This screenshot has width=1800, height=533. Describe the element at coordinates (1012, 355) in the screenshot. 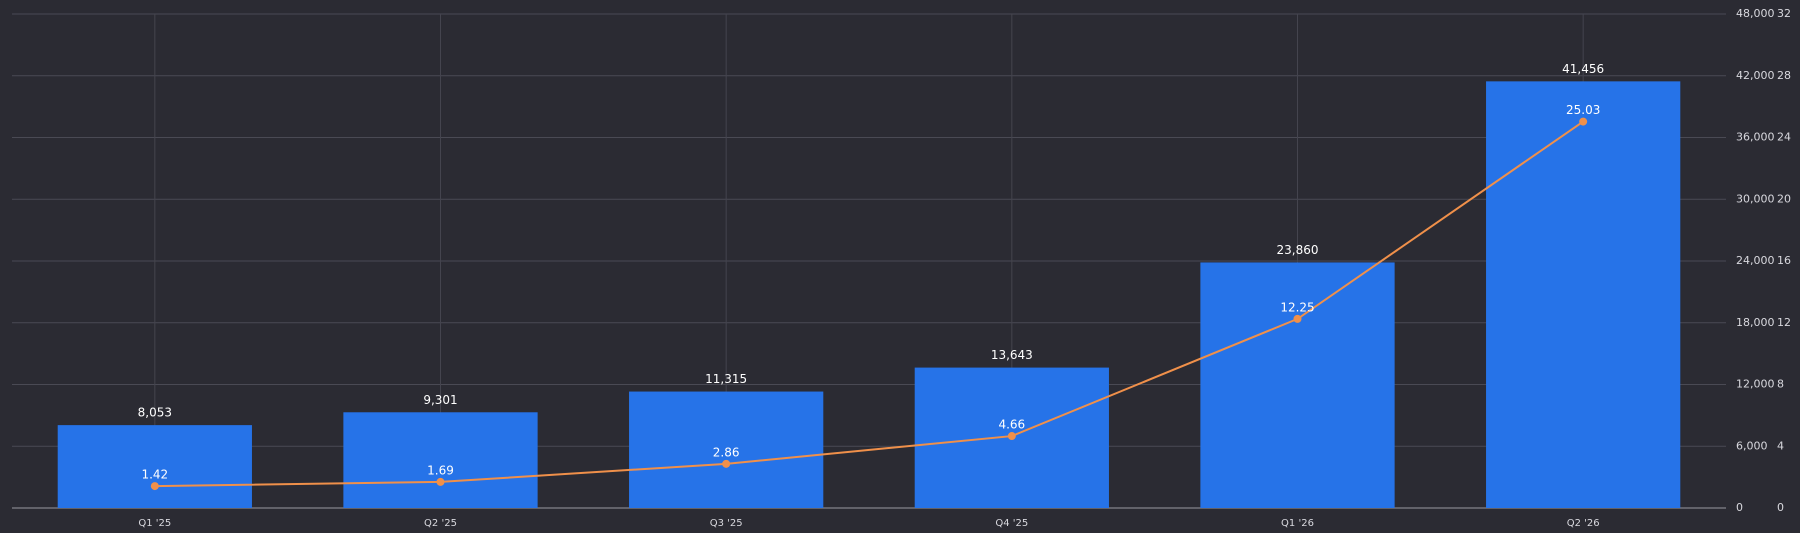

I see `bar-value-label: 13,643` at that location.